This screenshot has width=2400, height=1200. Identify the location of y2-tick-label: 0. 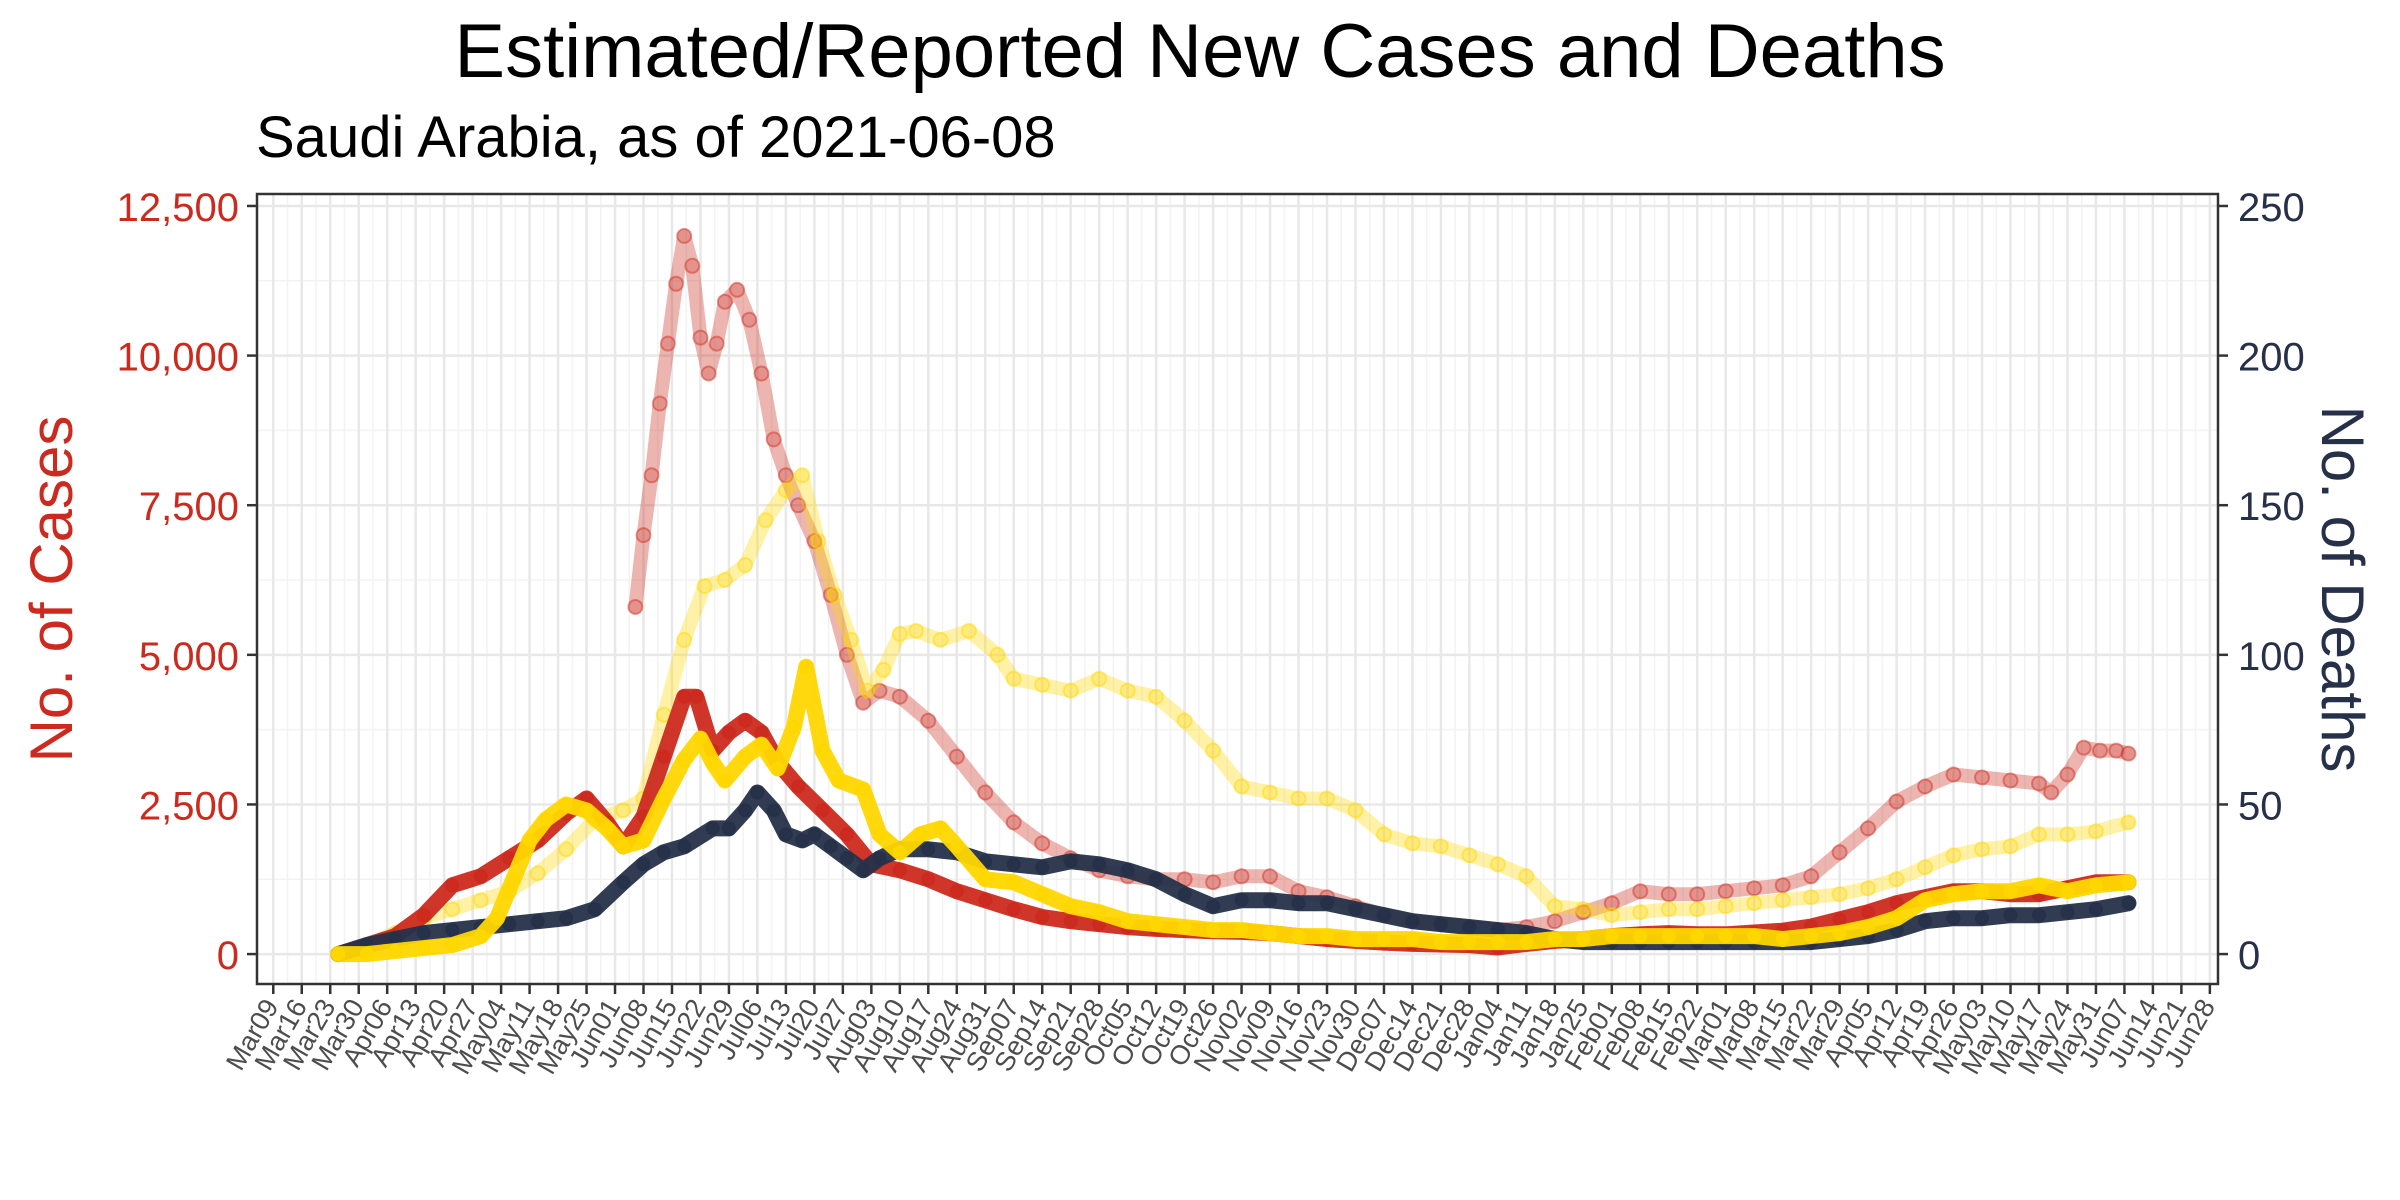
(2249, 956).